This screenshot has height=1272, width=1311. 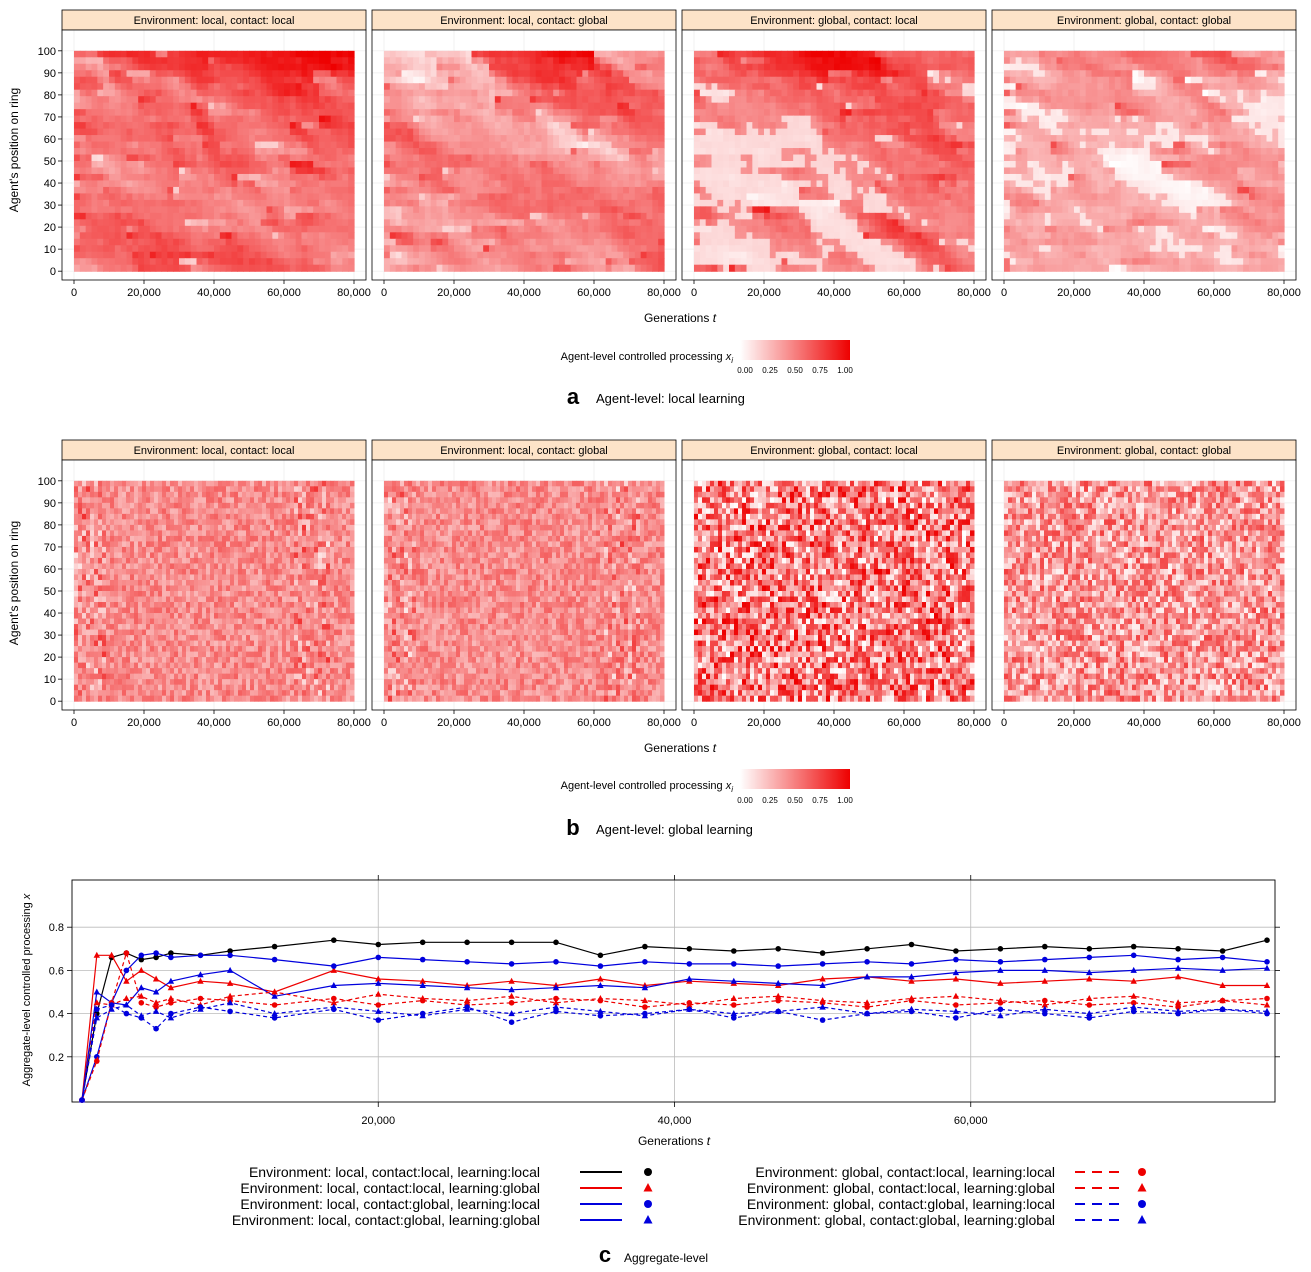 What do you see at coordinates (845, 800) in the screenshot?
I see `colorbar-tick-label: 1.00` at bounding box center [845, 800].